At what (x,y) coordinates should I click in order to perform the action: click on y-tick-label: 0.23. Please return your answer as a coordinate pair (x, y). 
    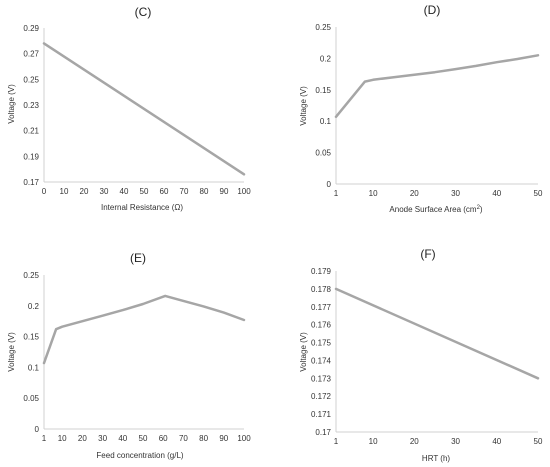
    Looking at the image, I should click on (31, 105).